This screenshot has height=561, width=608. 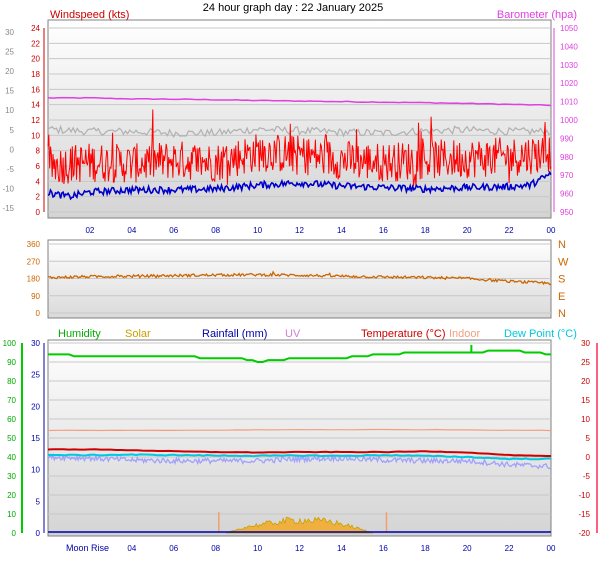 I want to click on moon-rise-label: Moon Rise, so click(x=87, y=548).